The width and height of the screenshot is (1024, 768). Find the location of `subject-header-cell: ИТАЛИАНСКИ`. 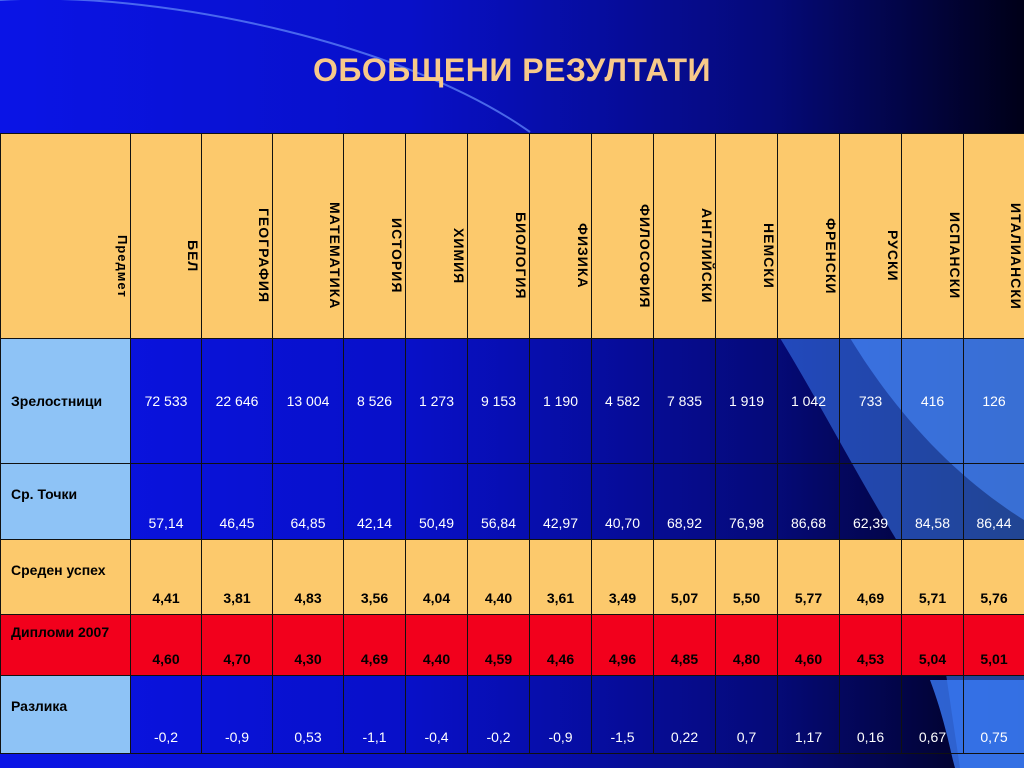

subject-header-cell: ИТАЛИАНСКИ is located at coordinates (993, 236).